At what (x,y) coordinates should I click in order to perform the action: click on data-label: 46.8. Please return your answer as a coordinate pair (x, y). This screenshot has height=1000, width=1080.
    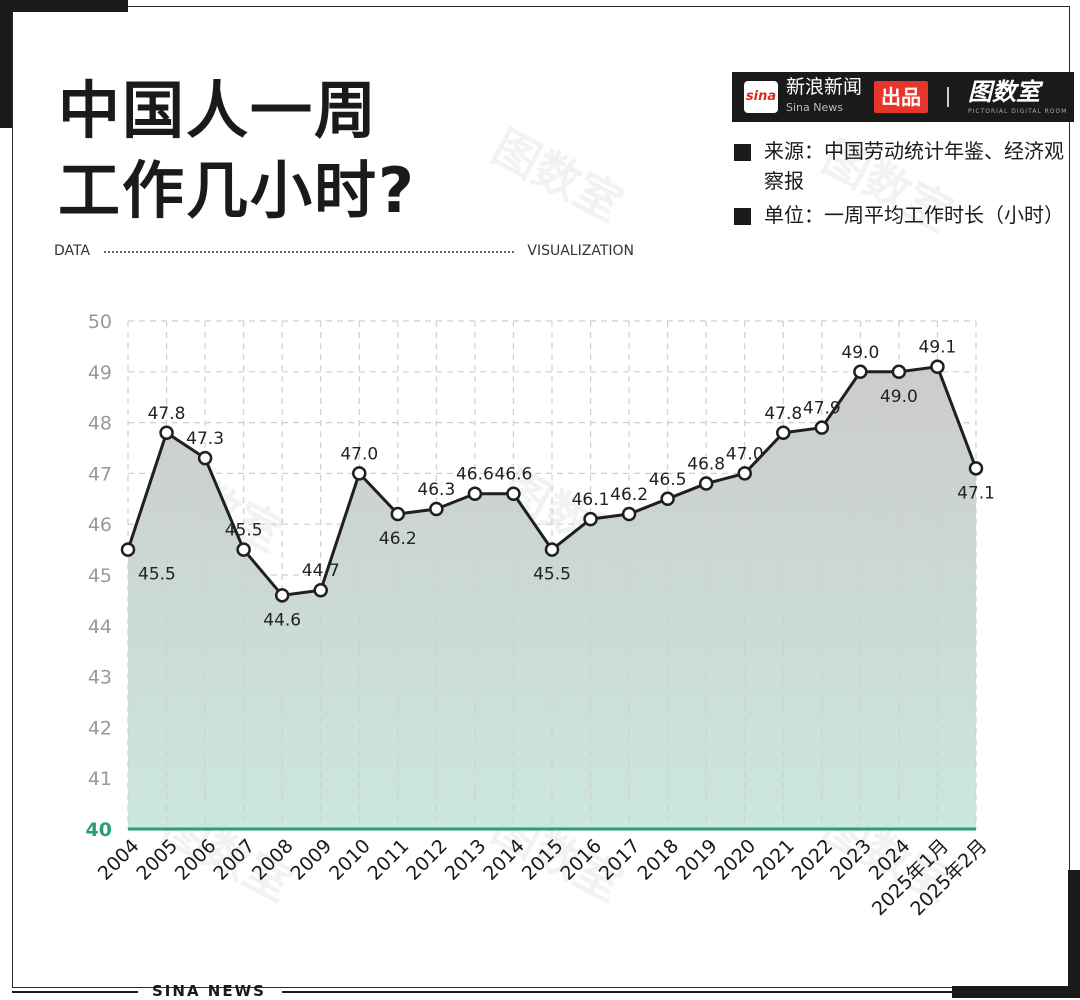
    Looking at the image, I should click on (706, 465).